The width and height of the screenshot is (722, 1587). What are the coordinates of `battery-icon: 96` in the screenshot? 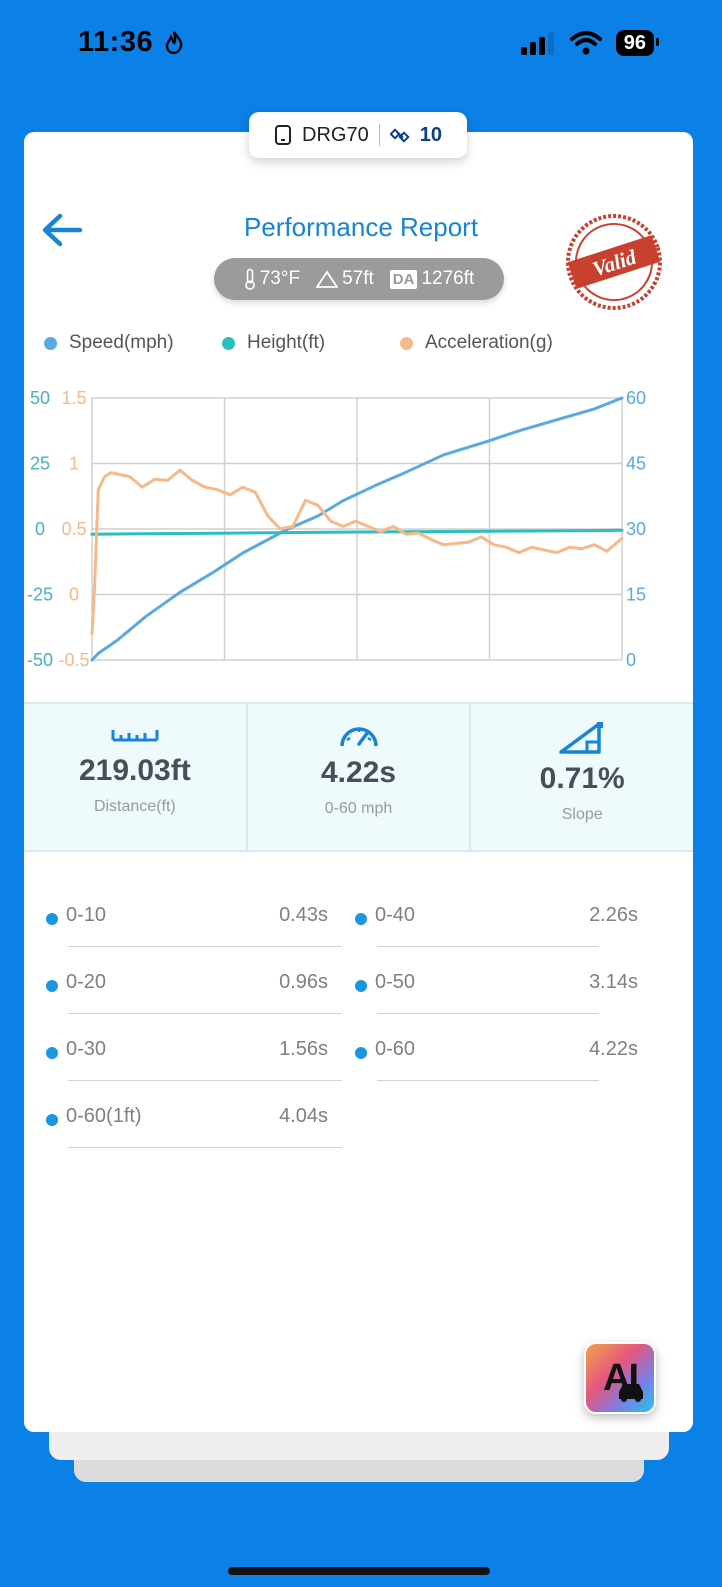 It's located at (637, 43).